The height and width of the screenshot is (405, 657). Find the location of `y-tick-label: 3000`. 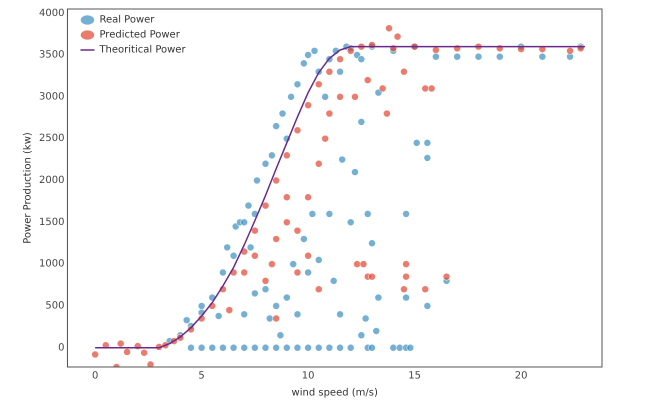

y-tick-label: 3000 is located at coordinates (51, 96).